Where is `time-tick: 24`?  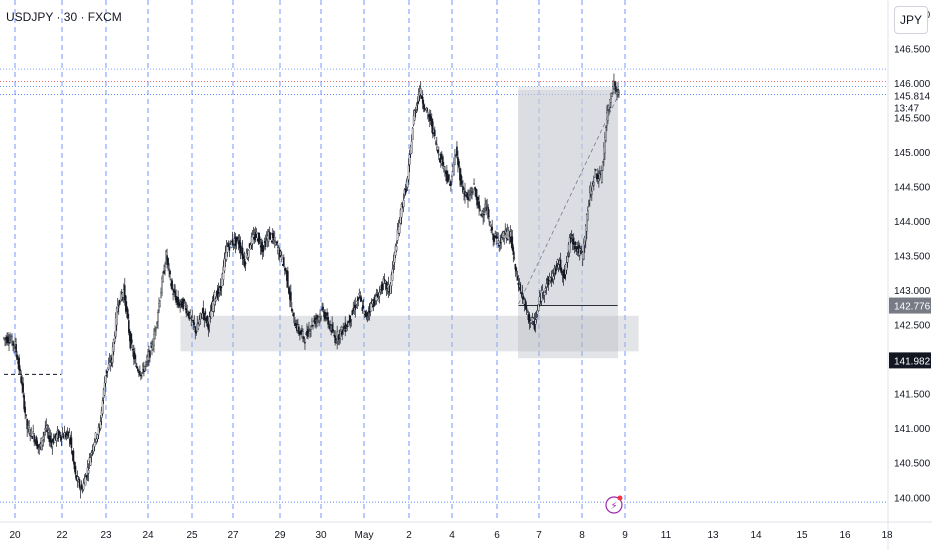 time-tick: 24 is located at coordinates (148, 535).